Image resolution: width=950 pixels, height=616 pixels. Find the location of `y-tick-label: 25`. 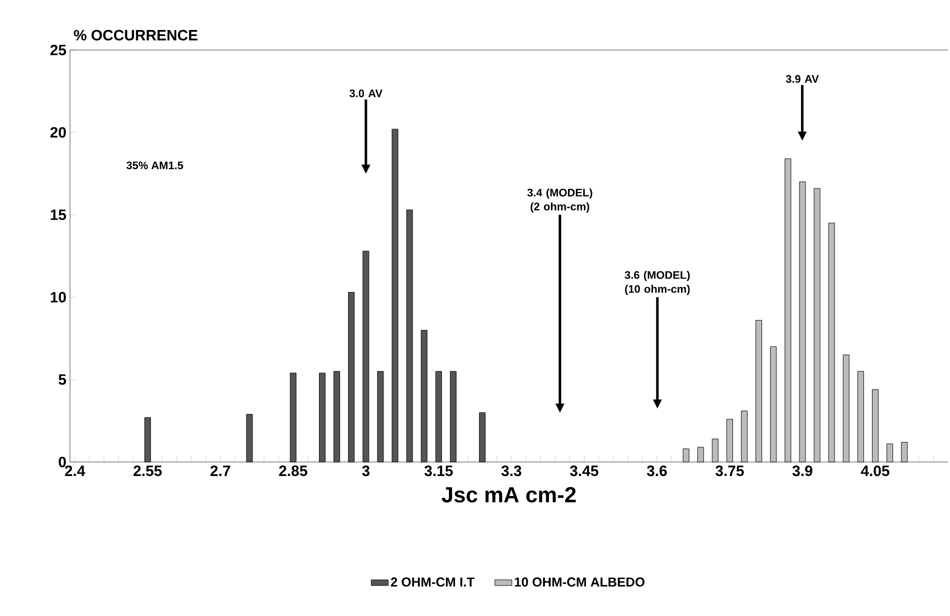

y-tick-label: 25 is located at coordinates (58, 50).